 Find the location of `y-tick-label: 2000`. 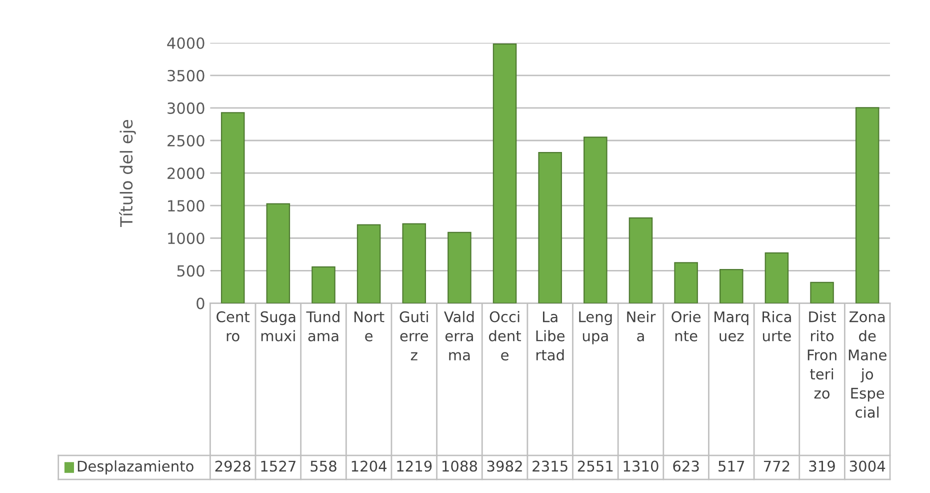

y-tick-label: 2000 is located at coordinates (186, 174).